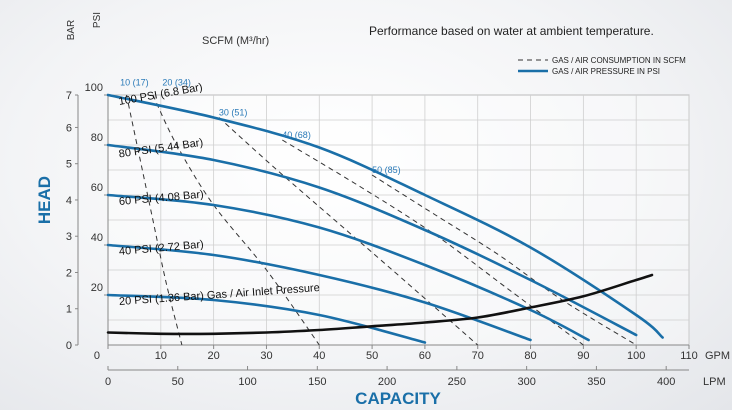 The image size is (732, 410). Describe the element at coordinates (606, 71) in the screenshot. I see `legend-label: GAS / AIR PRESSURE IN PSI` at that location.